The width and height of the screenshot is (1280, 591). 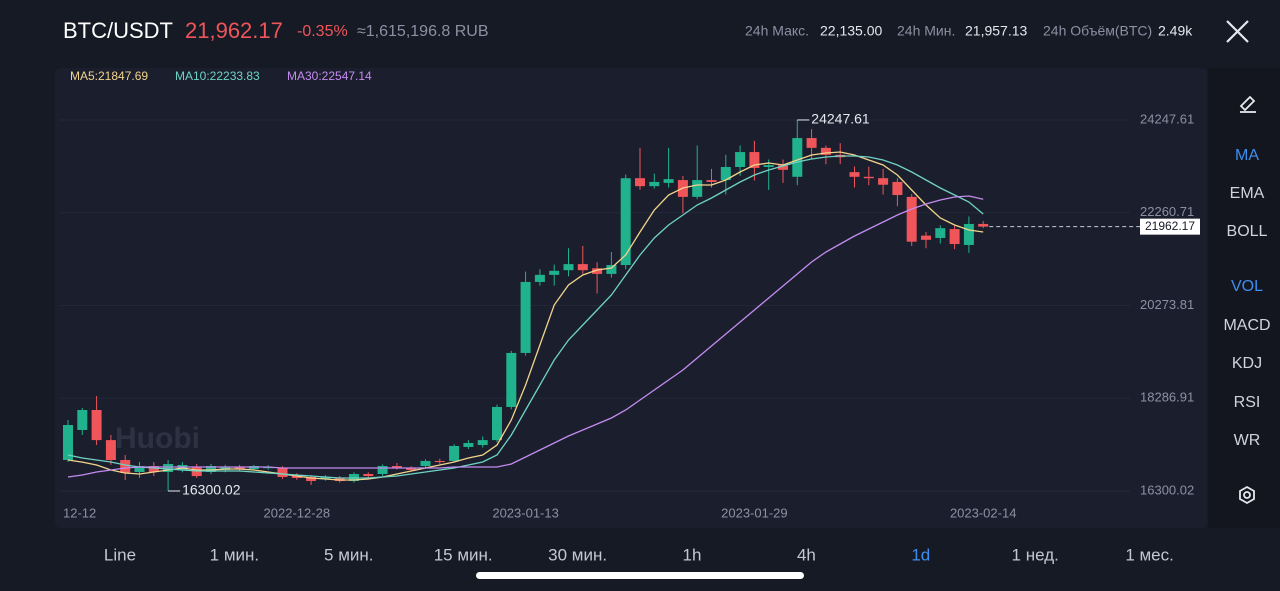 I want to click on x-tick-label: 12-12, so click(x=79, y=512).